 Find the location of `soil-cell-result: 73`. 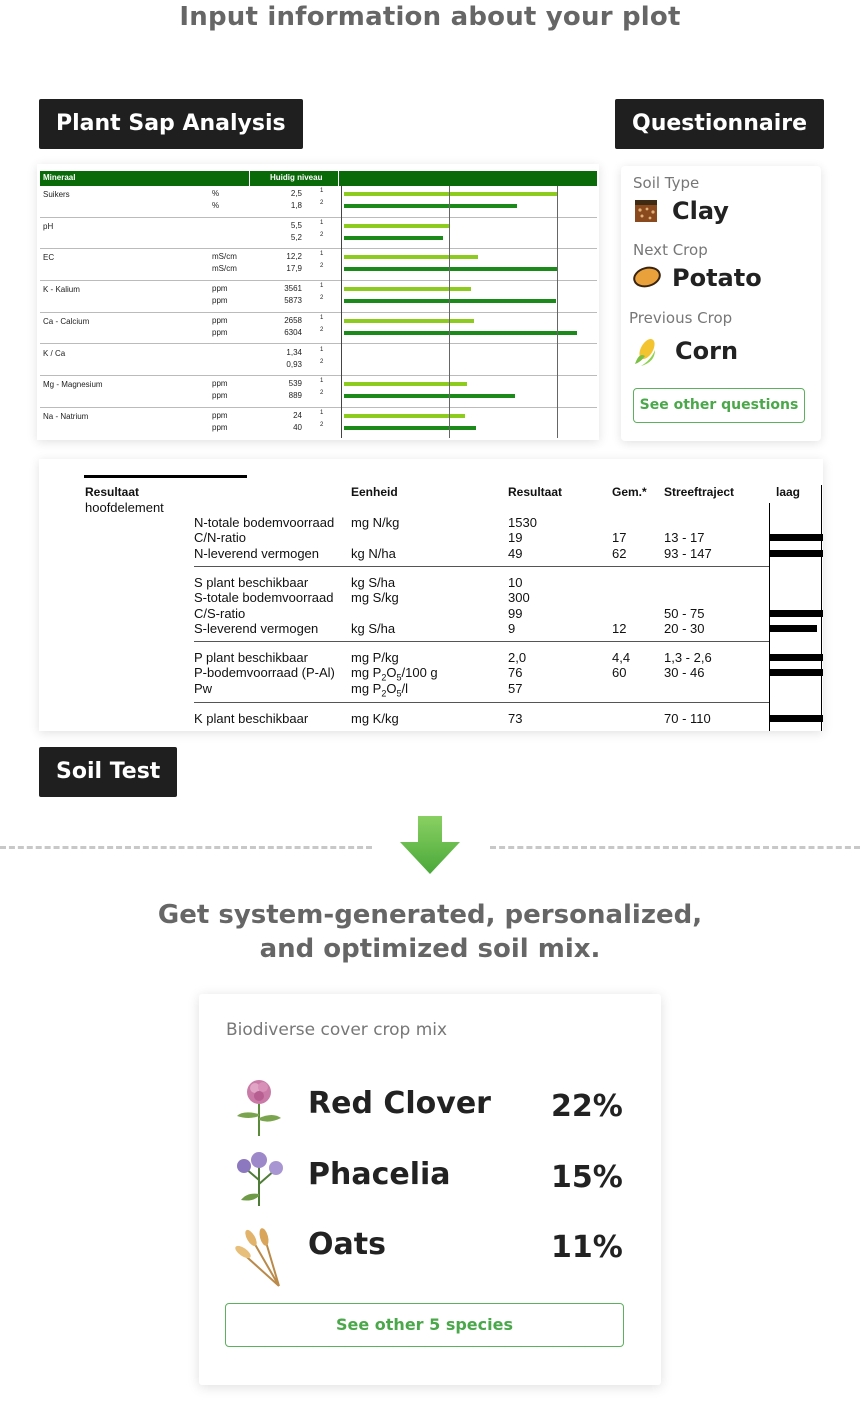

soil-cell-result: 73 is located at coordinates (515, 718).